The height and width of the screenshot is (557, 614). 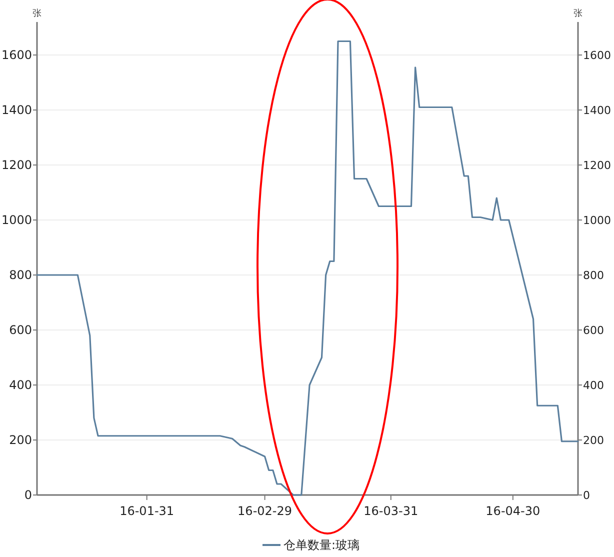 What do you see at coordinates (20, 330) in the screenshot?
I see `y-tick-label: 600` at bounding box center [20, 330].